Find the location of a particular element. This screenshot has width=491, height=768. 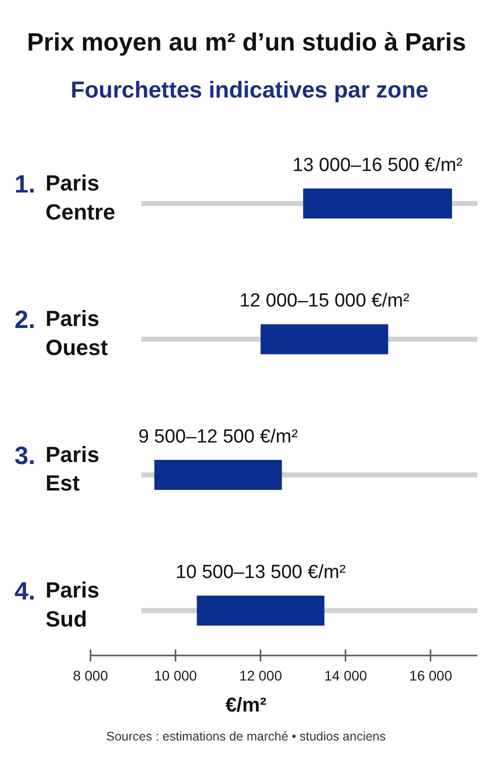

annotation: 9 500–12 500 €/m² is located at coordinates (218, 437).